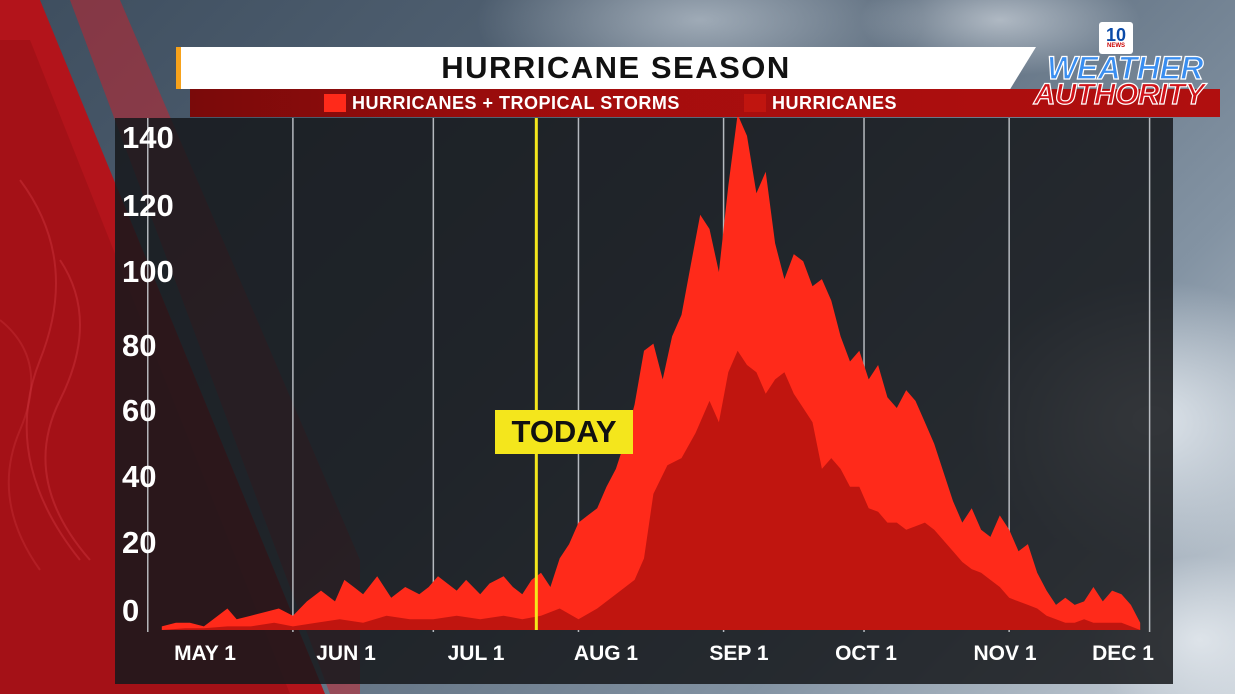 This screenshot has width=1235, height=694. I want to click on x-tick-label-aug: AUG 1, so click(606, 653).